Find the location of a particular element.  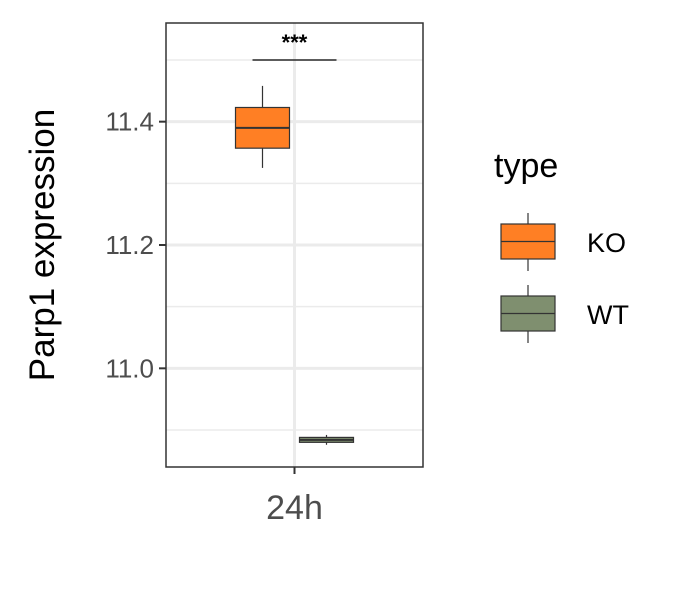

legend: type KO WT is located at coordinates (561, 245).